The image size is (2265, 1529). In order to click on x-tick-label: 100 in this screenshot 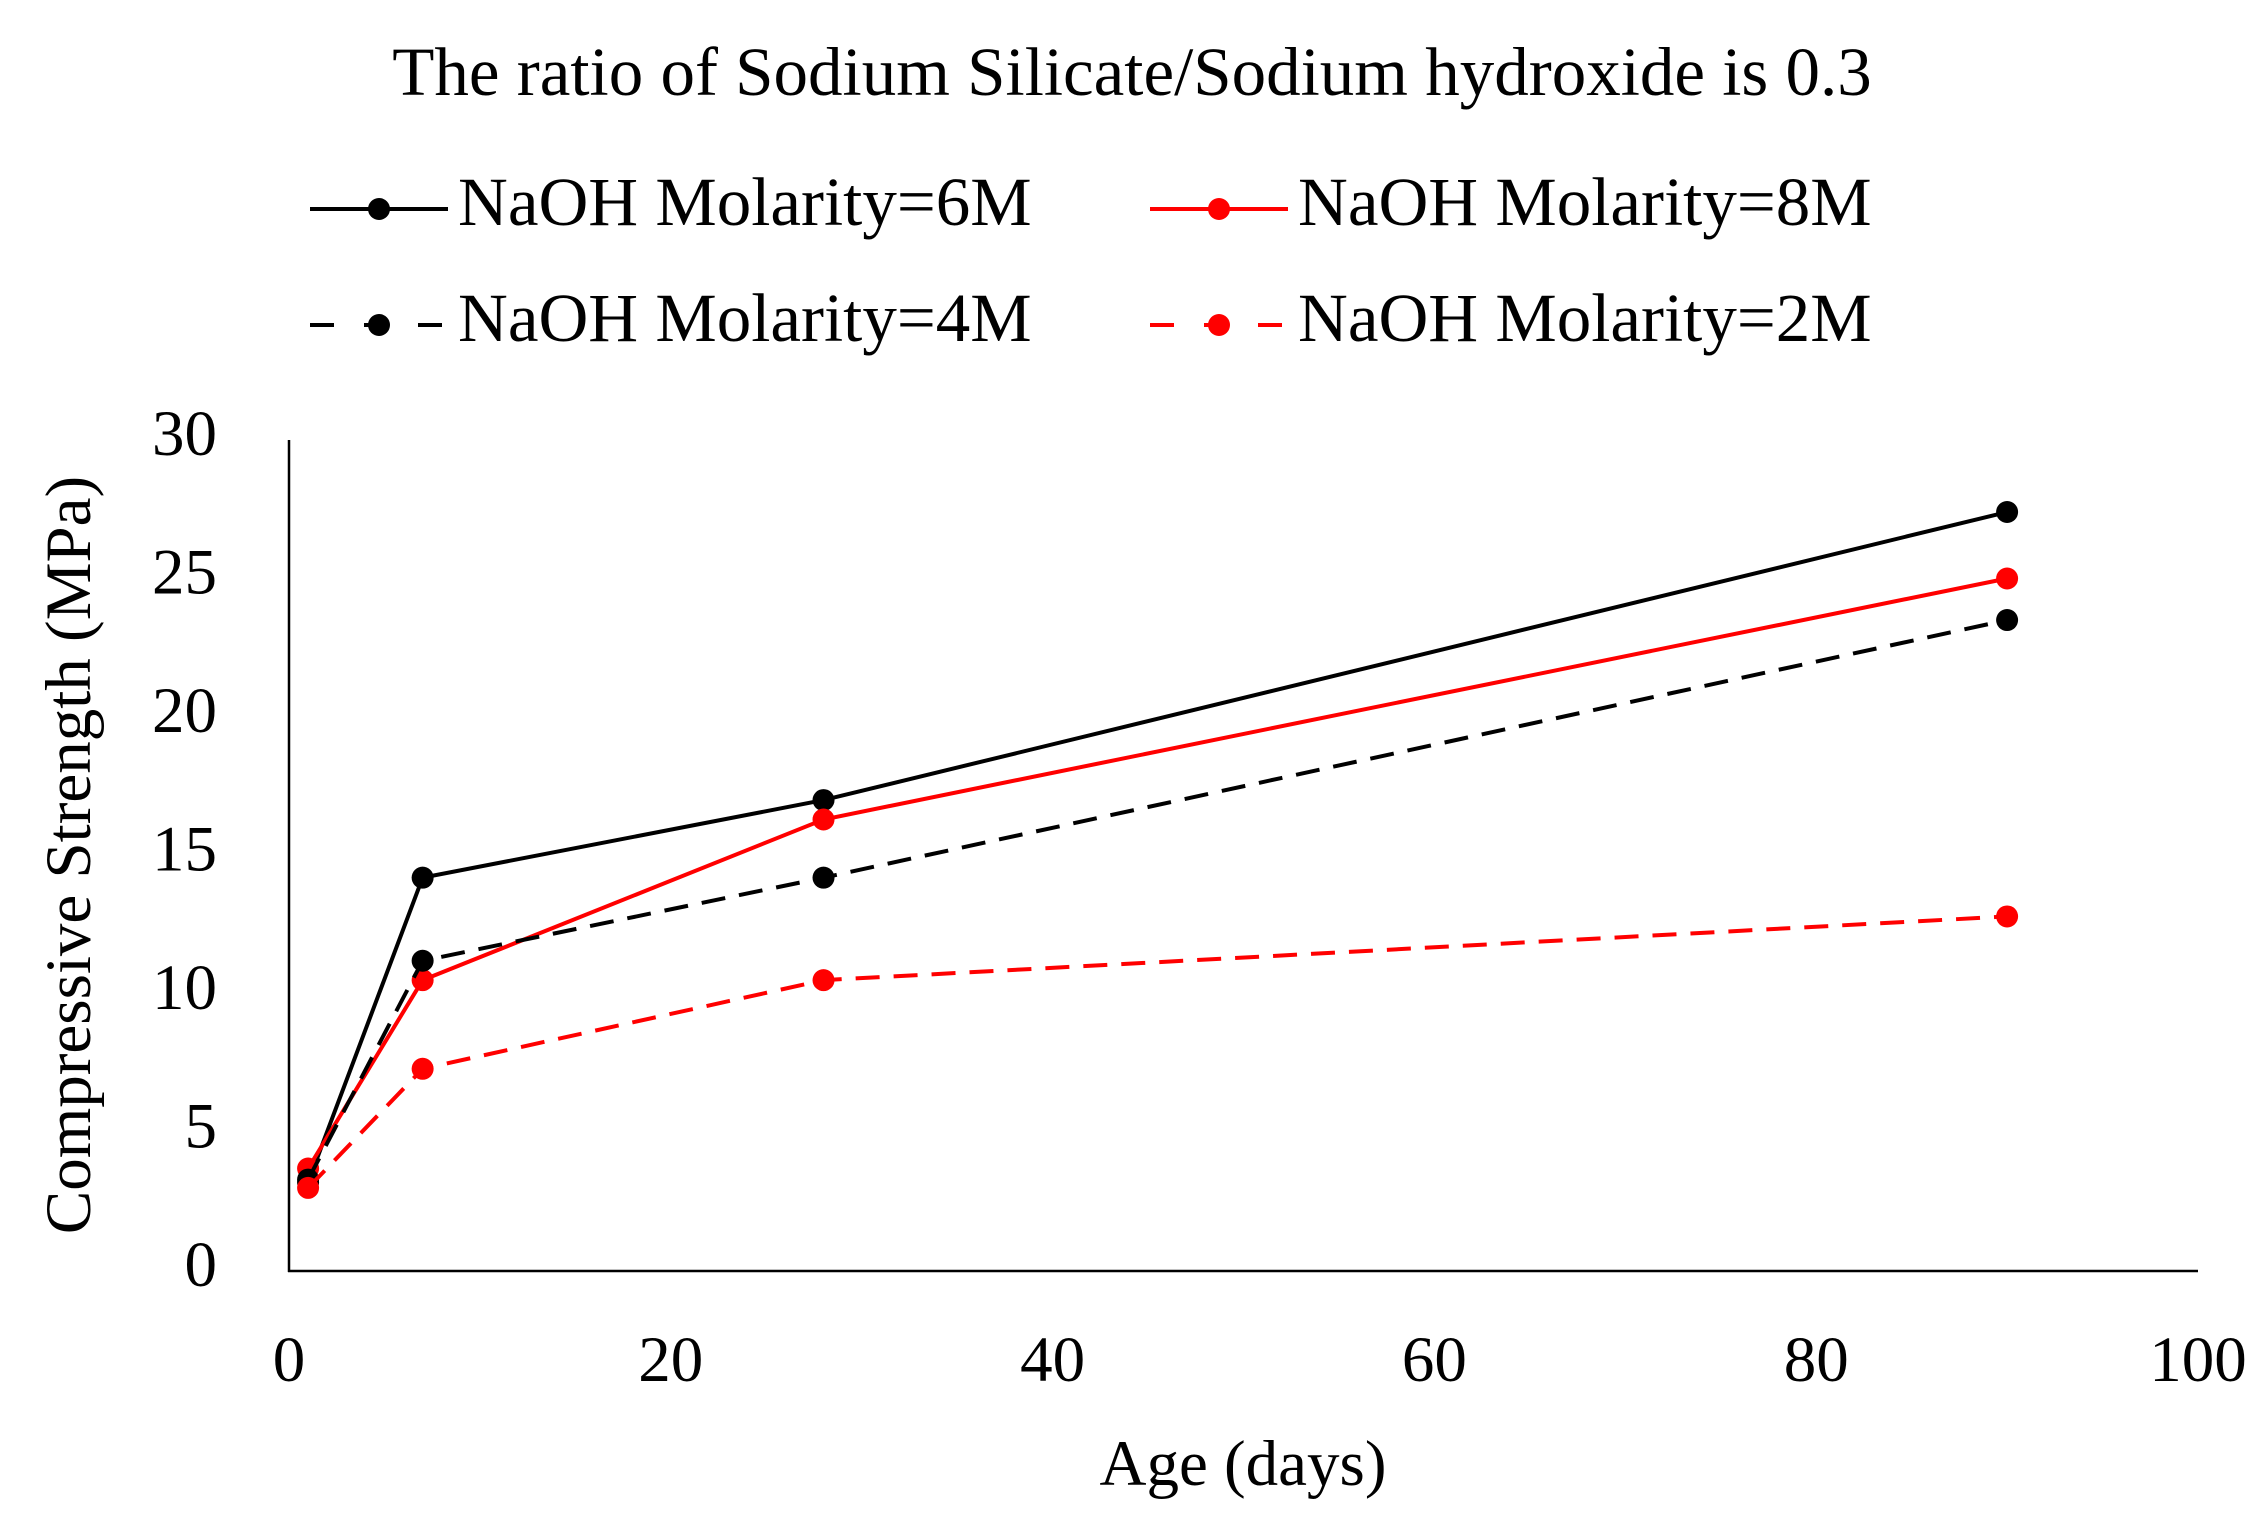, I will do `click(2198, 1360)`.